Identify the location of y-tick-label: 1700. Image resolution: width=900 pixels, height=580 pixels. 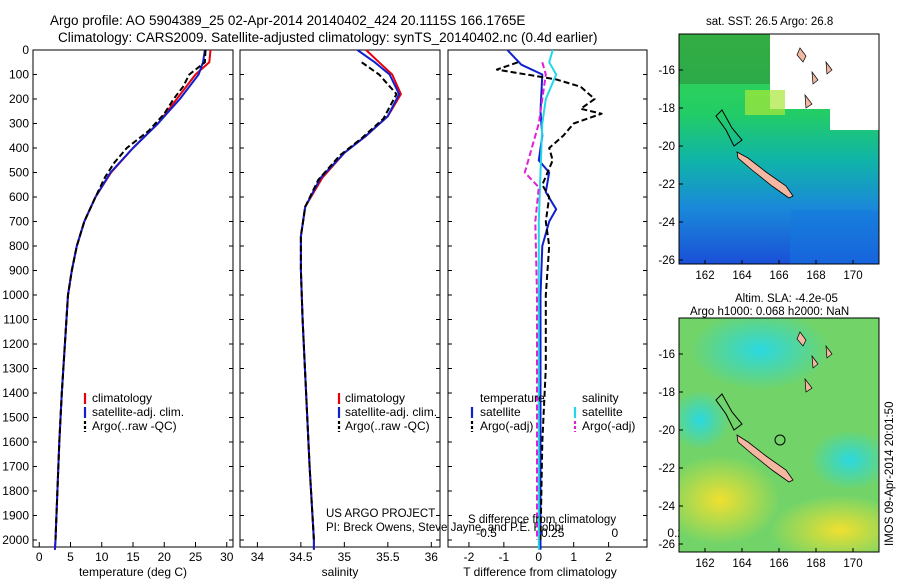
(15, 467).